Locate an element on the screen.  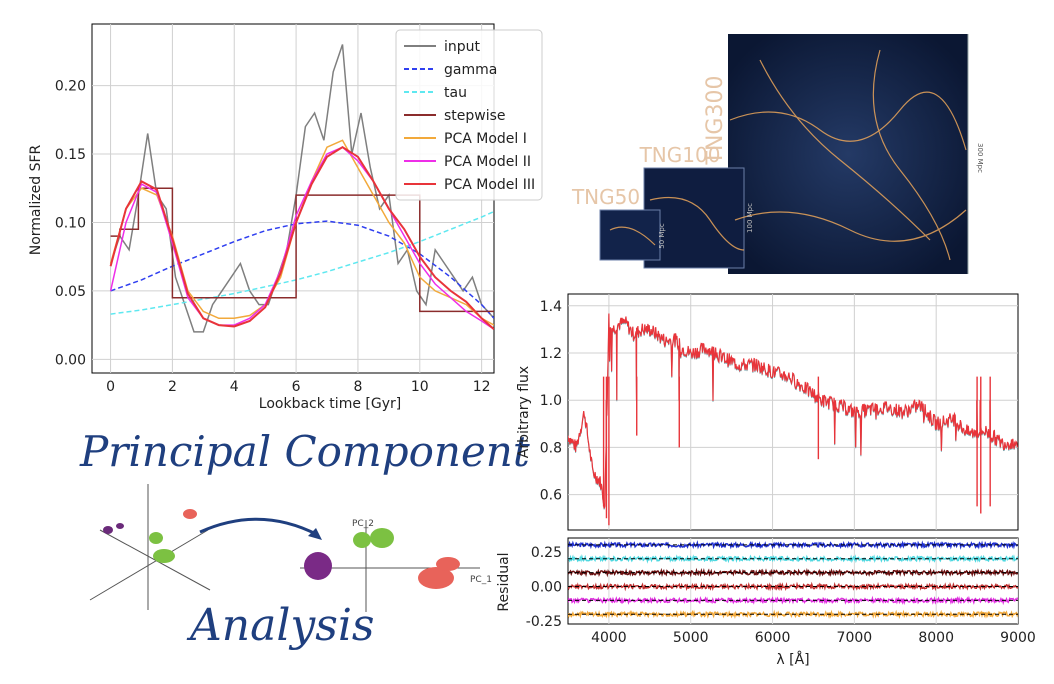
residual-ytick-label: 0.25 is located at coordinates (546, 553).